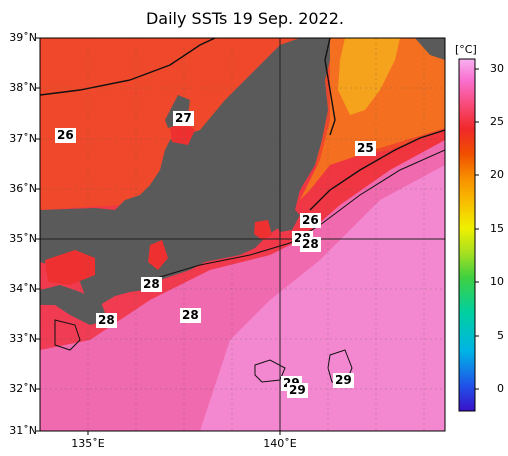 This screenshot has height=456, width=508. Describe the element at coordinates (467, 235) in the screenshot. I see `colorbar` at that location.